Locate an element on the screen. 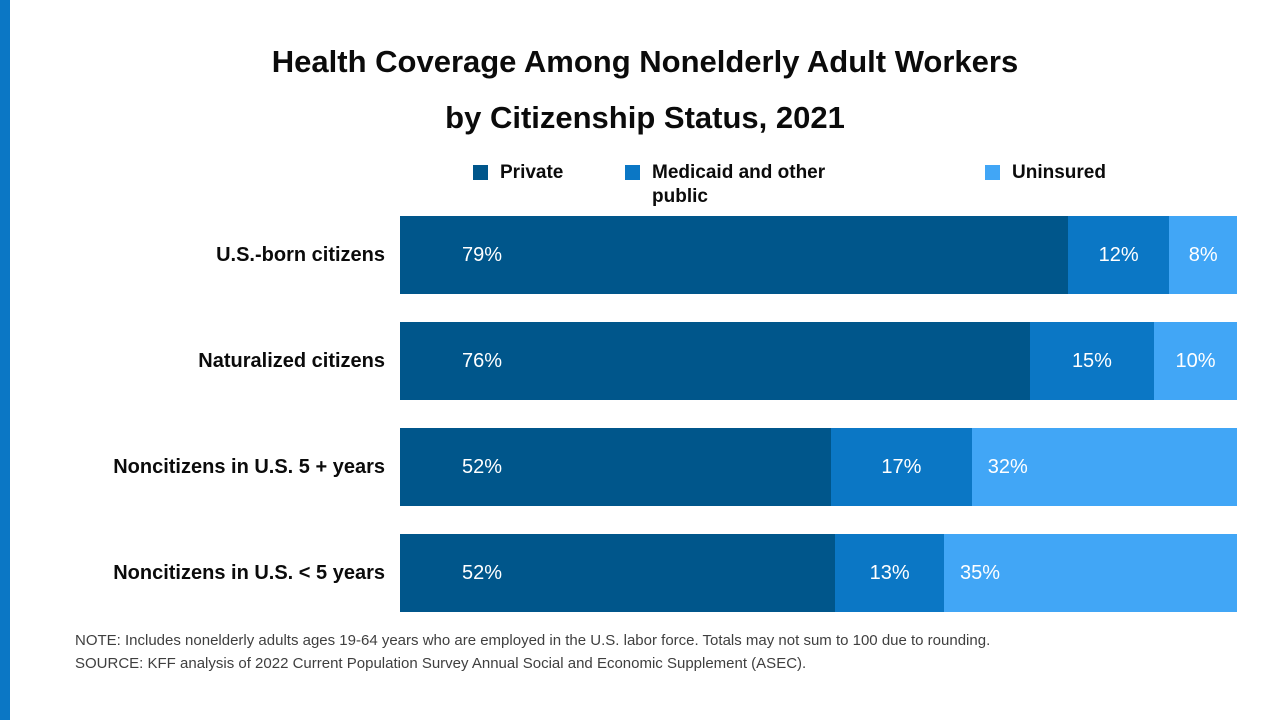  accent-stripe is located at coordinates (5, 360).